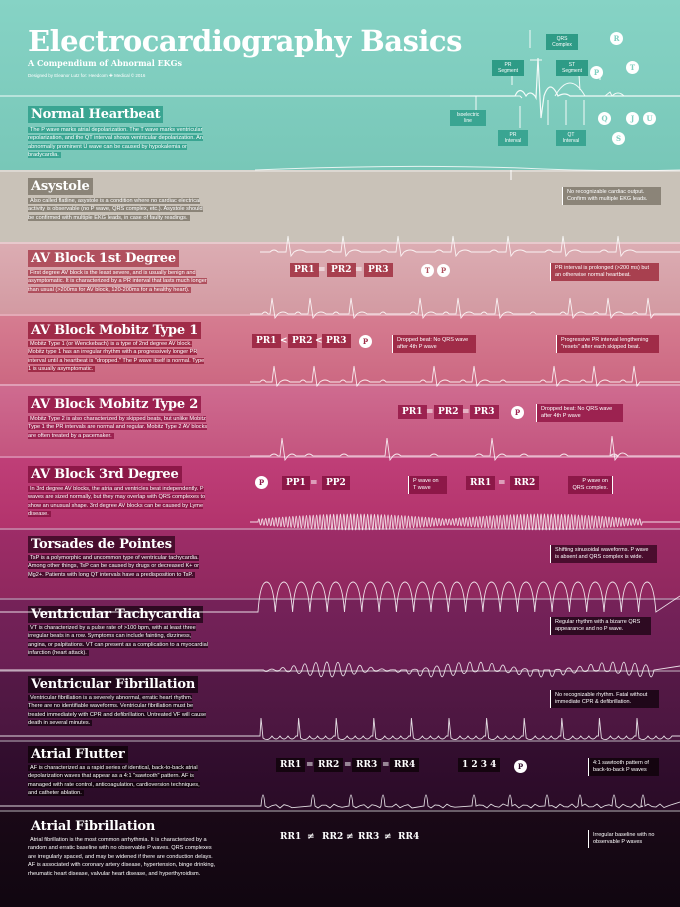 This screenshot has height=907, width=680. Describe the element at coordinates (572, 68) in the screenshot. I see `label-st-segment: ST Segment` at that location.